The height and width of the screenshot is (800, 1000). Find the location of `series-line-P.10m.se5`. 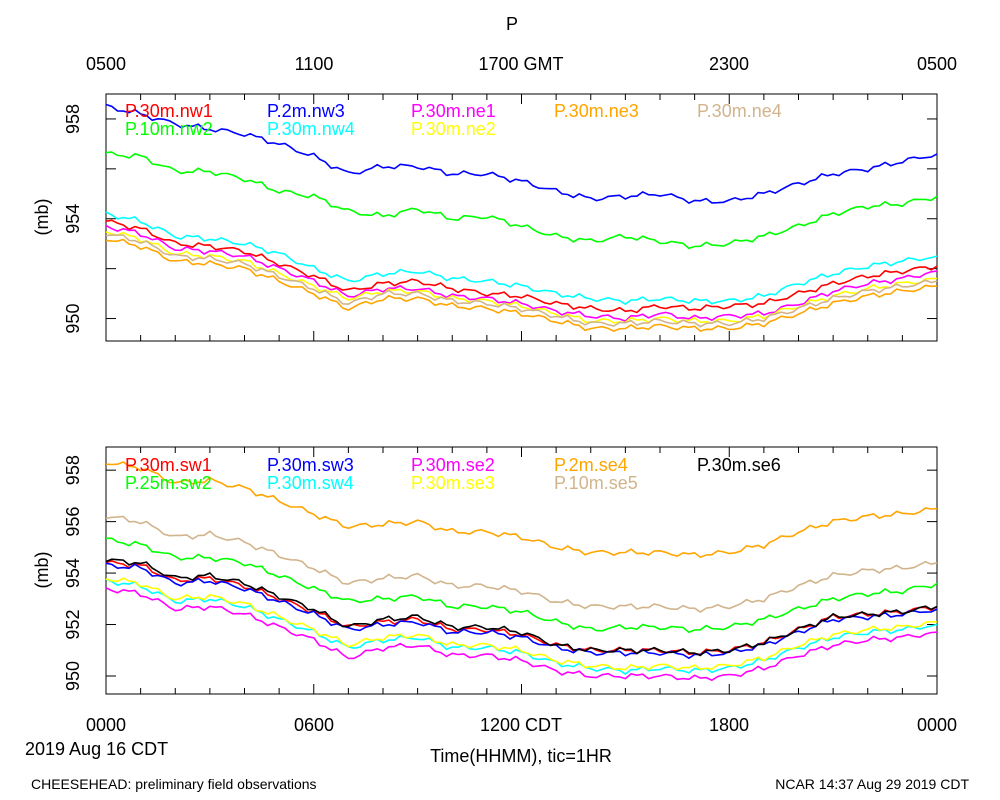

series-line-P.10m.se5 is located at coordinates (521, 564).